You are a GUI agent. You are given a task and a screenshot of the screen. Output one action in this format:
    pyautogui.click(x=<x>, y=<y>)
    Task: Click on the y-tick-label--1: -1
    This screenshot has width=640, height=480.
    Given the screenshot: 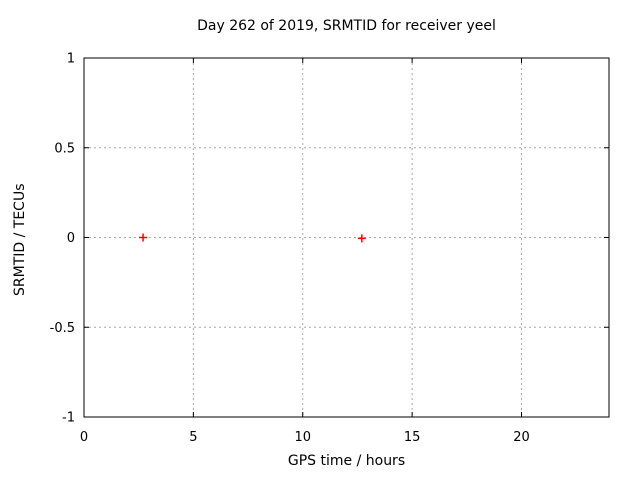 What is the action you would take?
    pyautogui.click(x=68, y=418)
    